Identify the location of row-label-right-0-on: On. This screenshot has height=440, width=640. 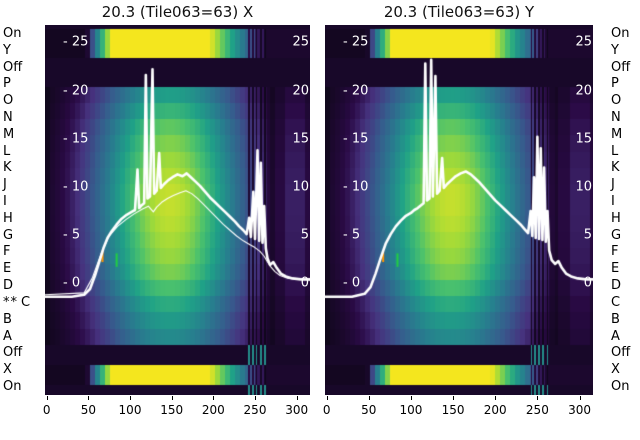
(624, 33).